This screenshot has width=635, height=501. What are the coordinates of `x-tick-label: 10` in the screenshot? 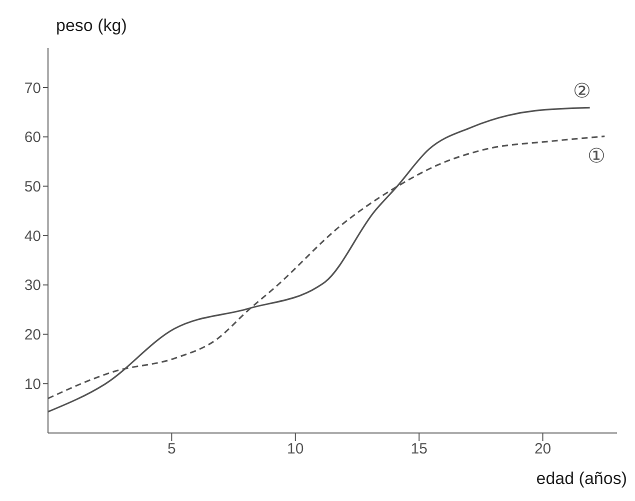 It's located at (295, 449).